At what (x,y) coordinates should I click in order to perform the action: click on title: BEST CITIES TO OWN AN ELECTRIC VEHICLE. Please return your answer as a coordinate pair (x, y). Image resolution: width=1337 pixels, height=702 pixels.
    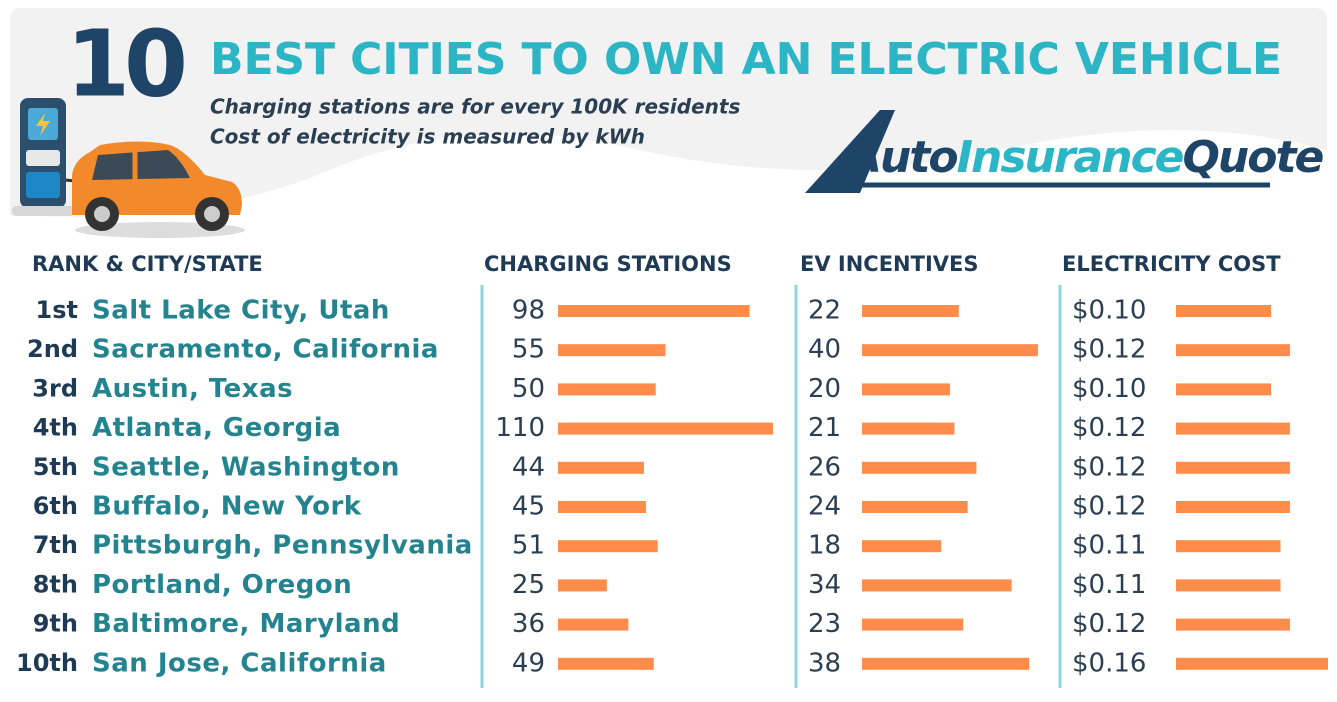
    Looking at the image, I should click on (746, 59).